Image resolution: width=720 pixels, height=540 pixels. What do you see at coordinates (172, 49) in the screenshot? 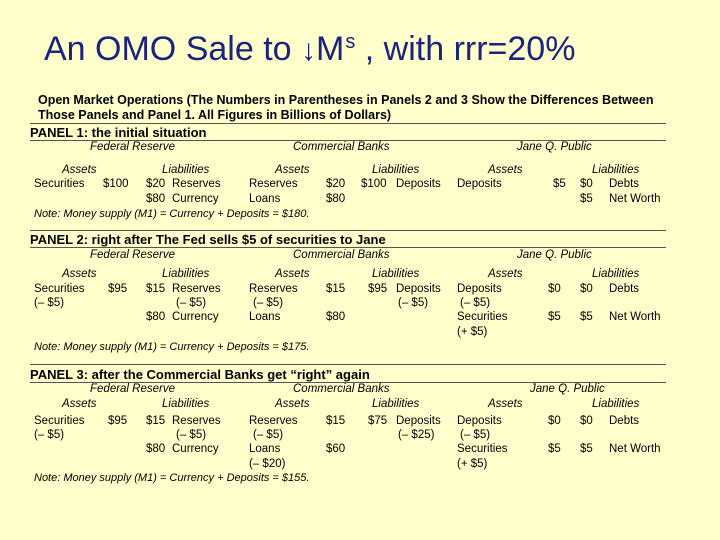
I see `title-prefix: An OMO Sale to` at bounding box center [172, 49].